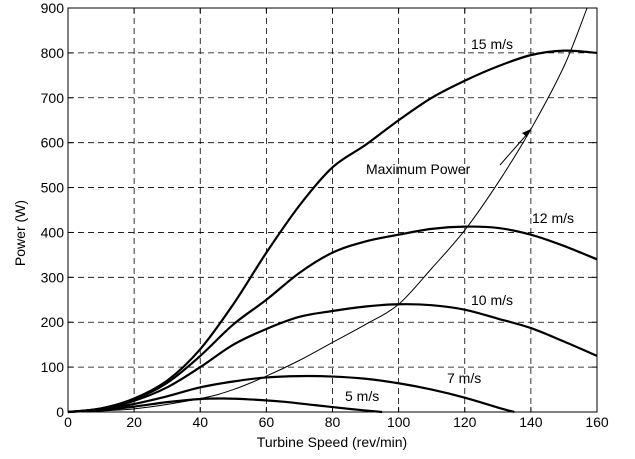  What do you see at coordinates (332, 442) in the screenshot?
I see `x-axis-label: Turbine Speed (rev/min)` at bounding box center [332, 442].